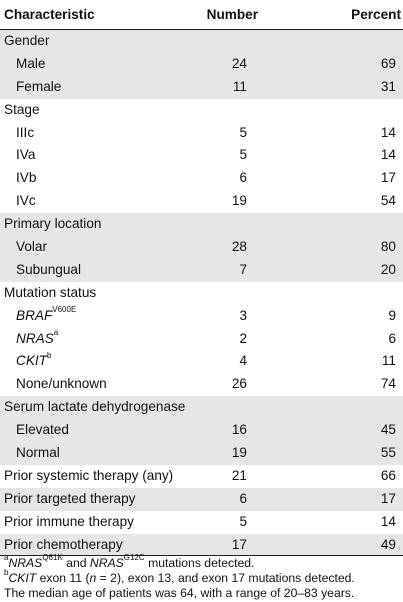  I want to click on table-row: Stage, so click(201, 110).